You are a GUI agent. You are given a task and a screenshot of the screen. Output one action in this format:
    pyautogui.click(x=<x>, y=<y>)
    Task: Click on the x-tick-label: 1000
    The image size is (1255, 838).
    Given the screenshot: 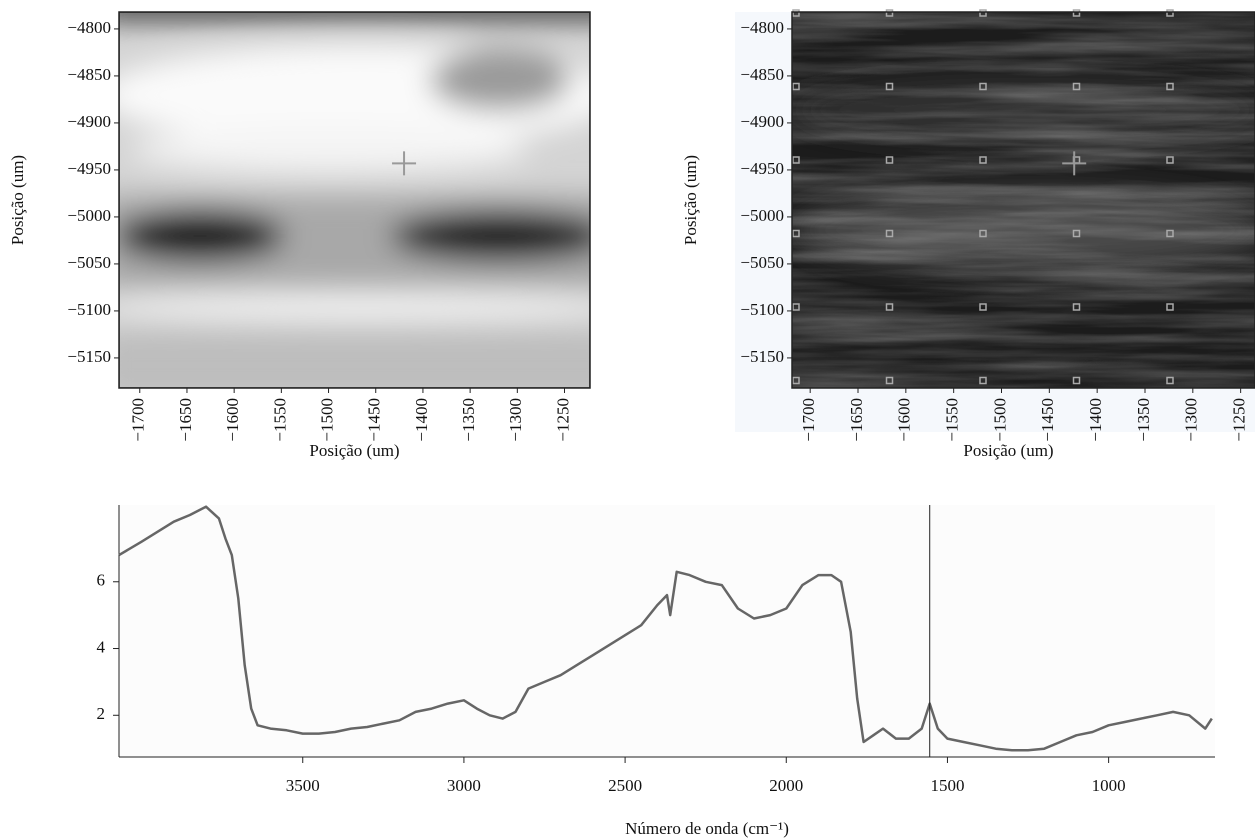 What is the action you would take?
    pyautogui.click(x=1109, y=785)
    